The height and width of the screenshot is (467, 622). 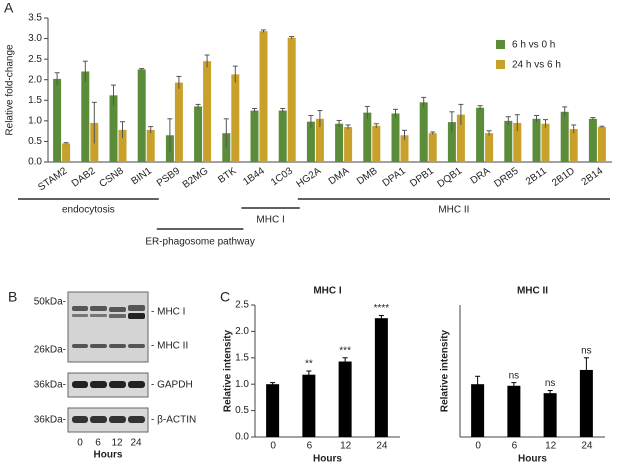 I want to click on x-tick-label: DMB, so click(x=367, y=176).